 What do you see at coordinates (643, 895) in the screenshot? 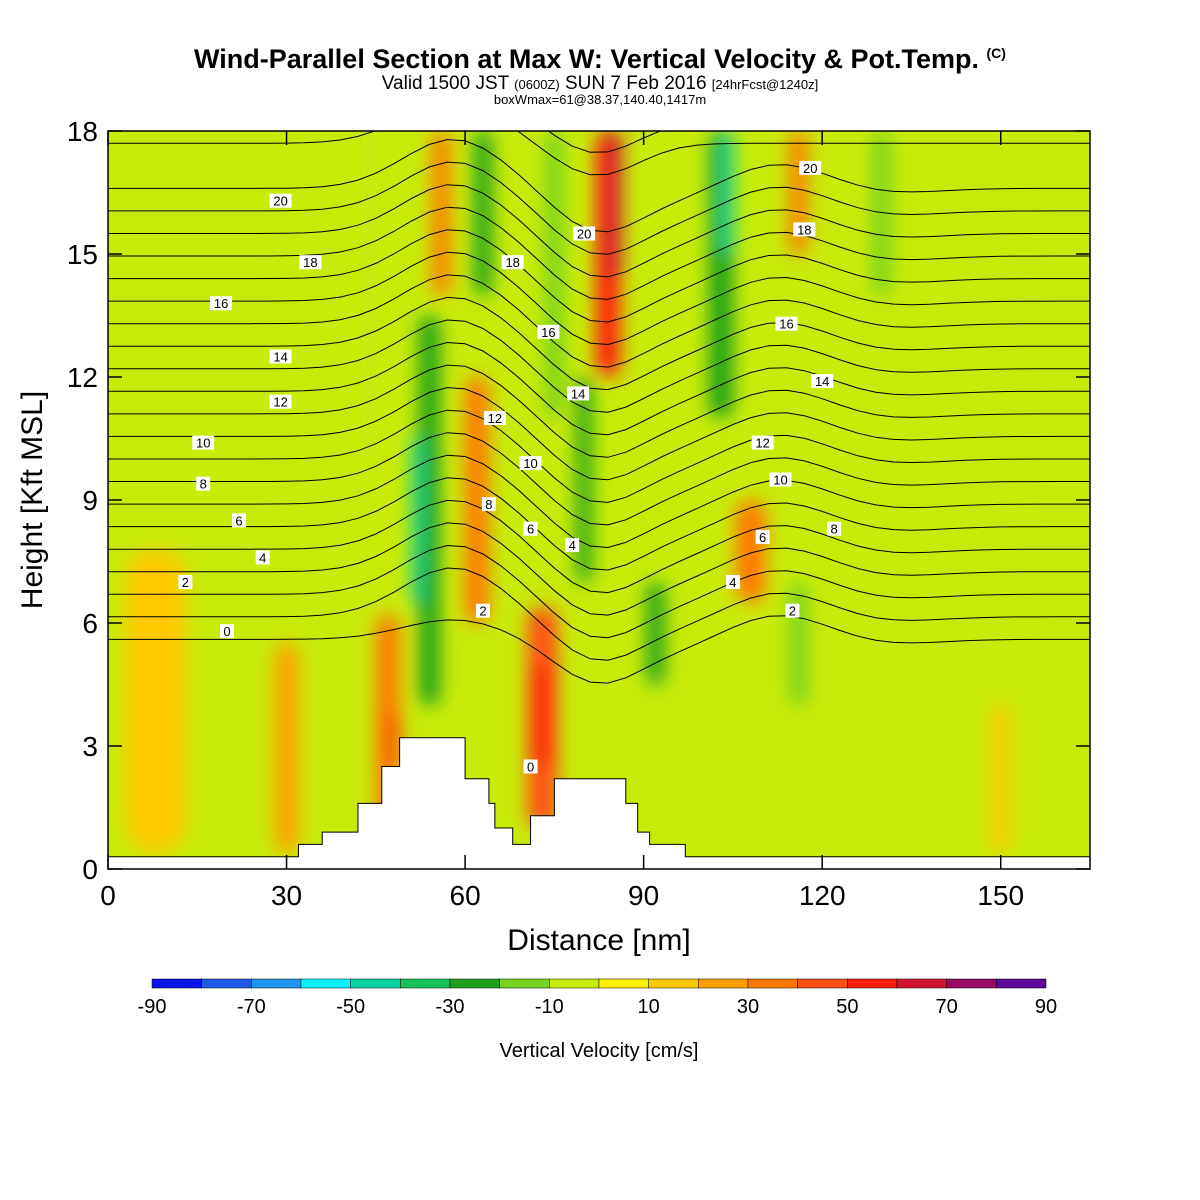
I see `x-tick-label: 90` at bounding box center [643, 895].